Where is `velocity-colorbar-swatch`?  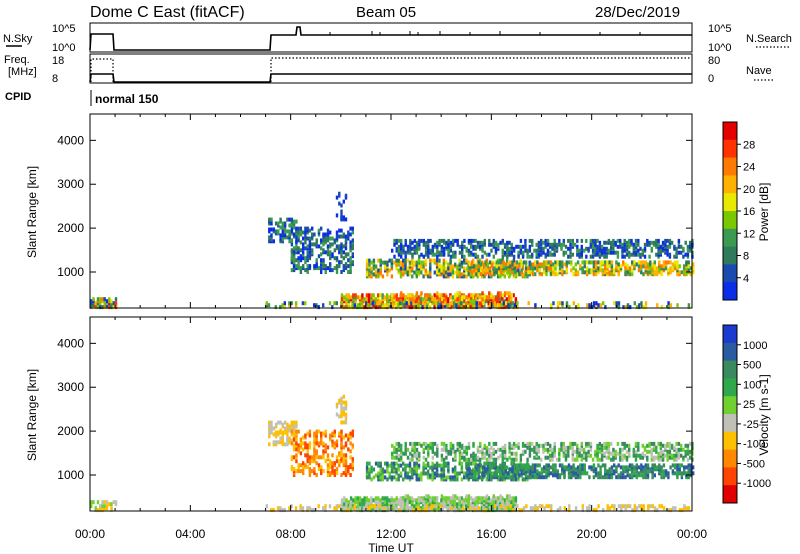
velocity-colorbar-swatch is located at coordinates (730, 387).